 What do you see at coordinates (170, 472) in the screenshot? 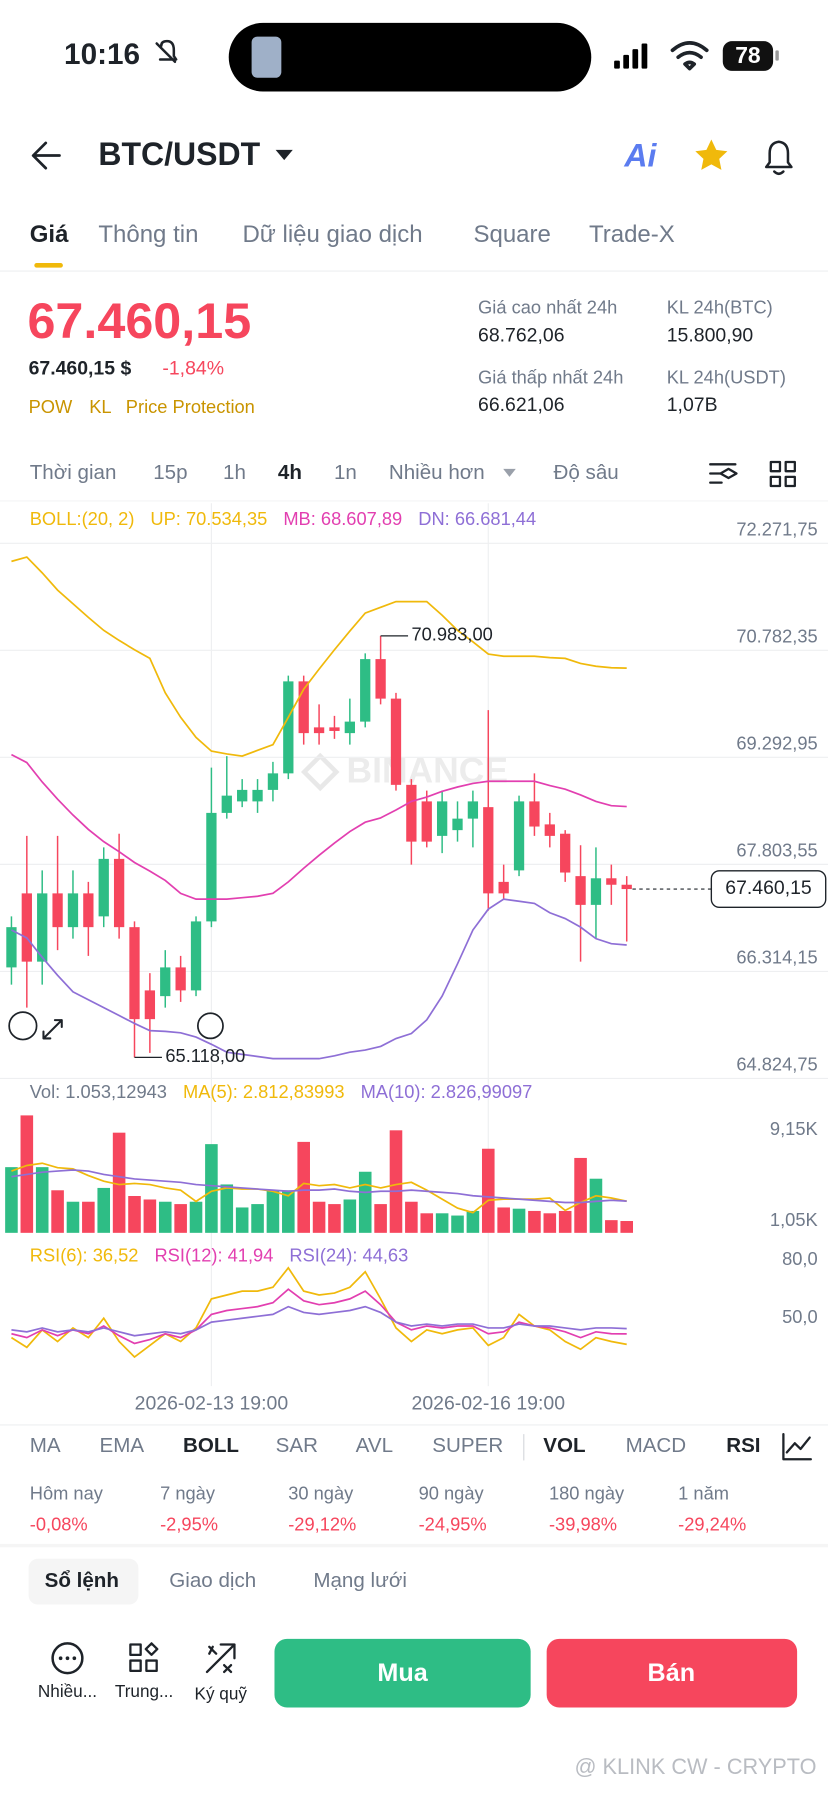
I see `interval: 15p` at bounding box center [170, 472].